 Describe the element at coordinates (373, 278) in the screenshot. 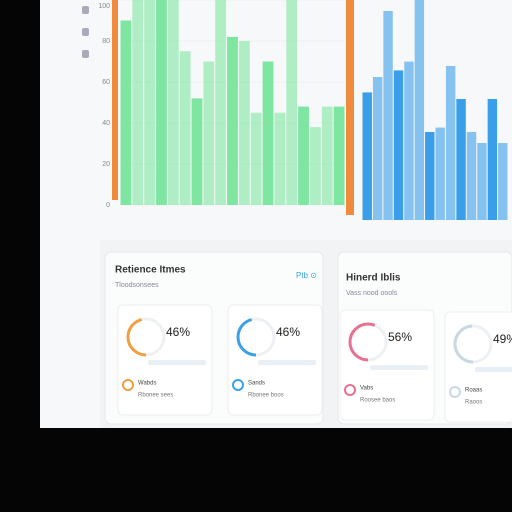

I see `panel-title: Hinerd Iblis` at that location.